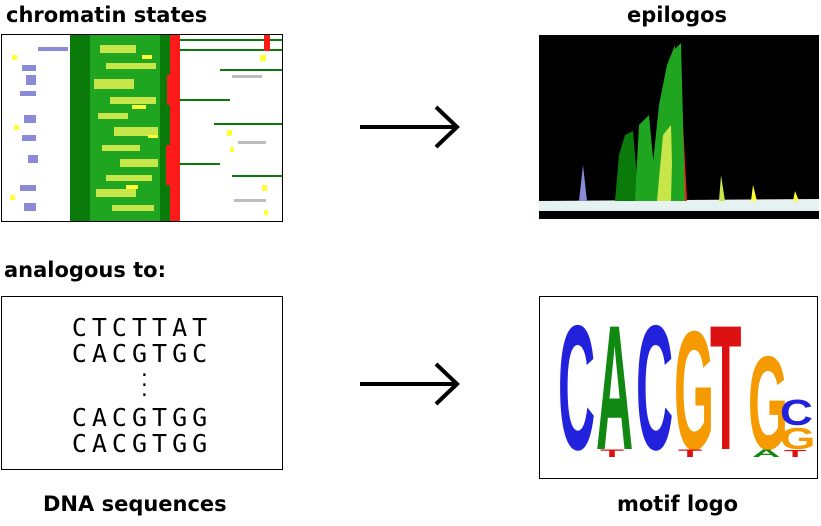 The image size is (821, 526). Describe the element at coordinates (677, 15) in the screenshot. I see `epilogos-label: epilogos` at that location.